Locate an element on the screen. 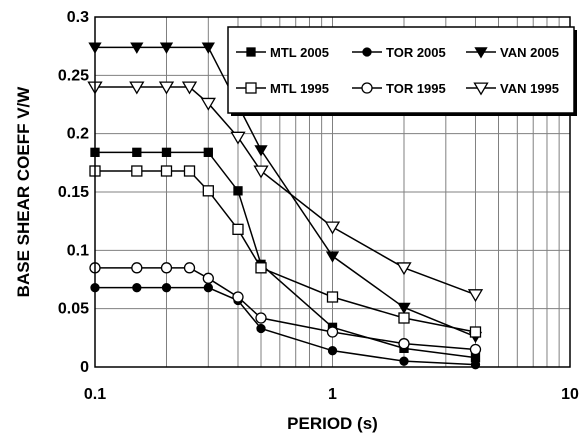  legend-marker-tor-1995 is located at coordinates (367, 88).